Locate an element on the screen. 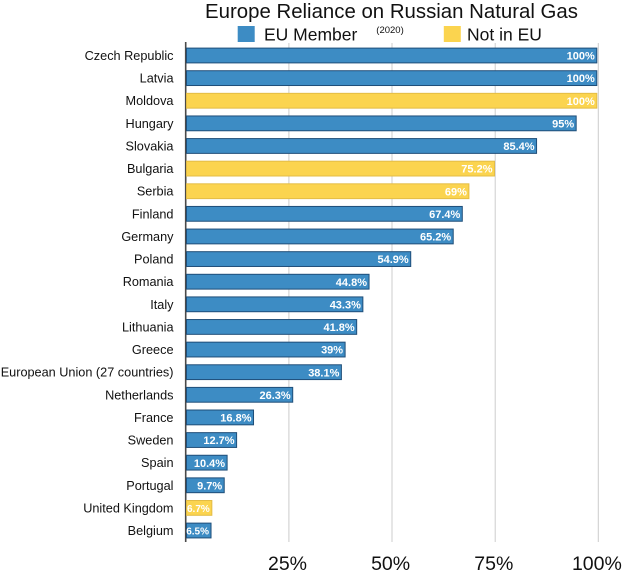 The image size is (623, 579). svg-text: 75% is located at coordinates (493, 563).